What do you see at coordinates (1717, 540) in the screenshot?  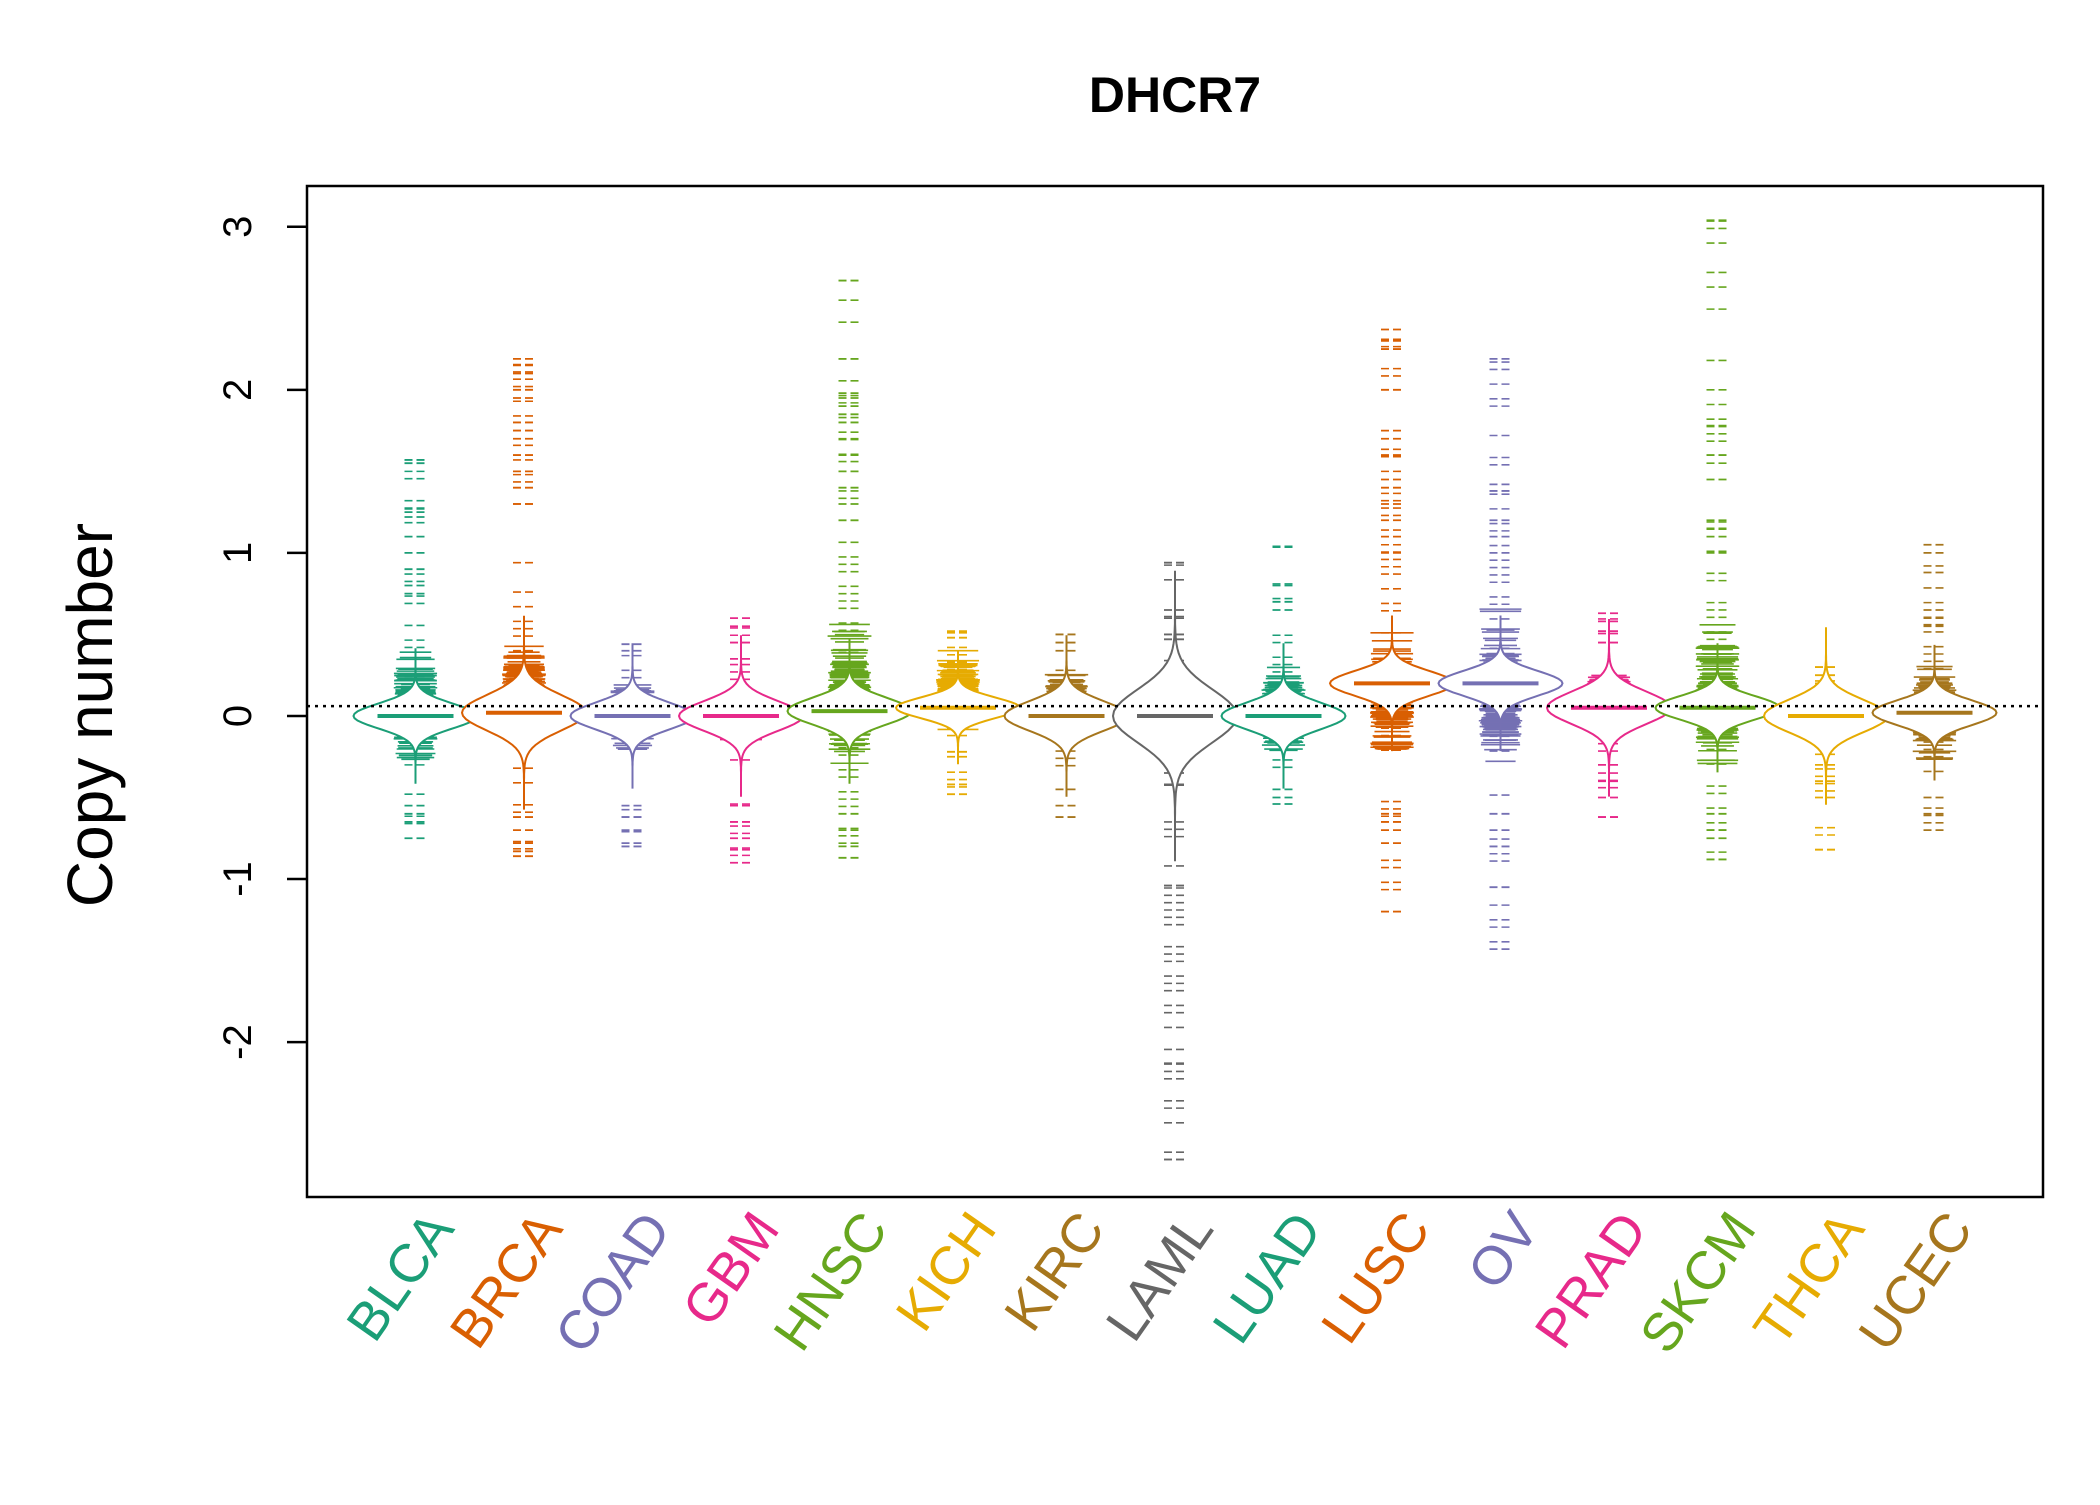 I see `bean-skcm` at bounding box center [1717, 540].